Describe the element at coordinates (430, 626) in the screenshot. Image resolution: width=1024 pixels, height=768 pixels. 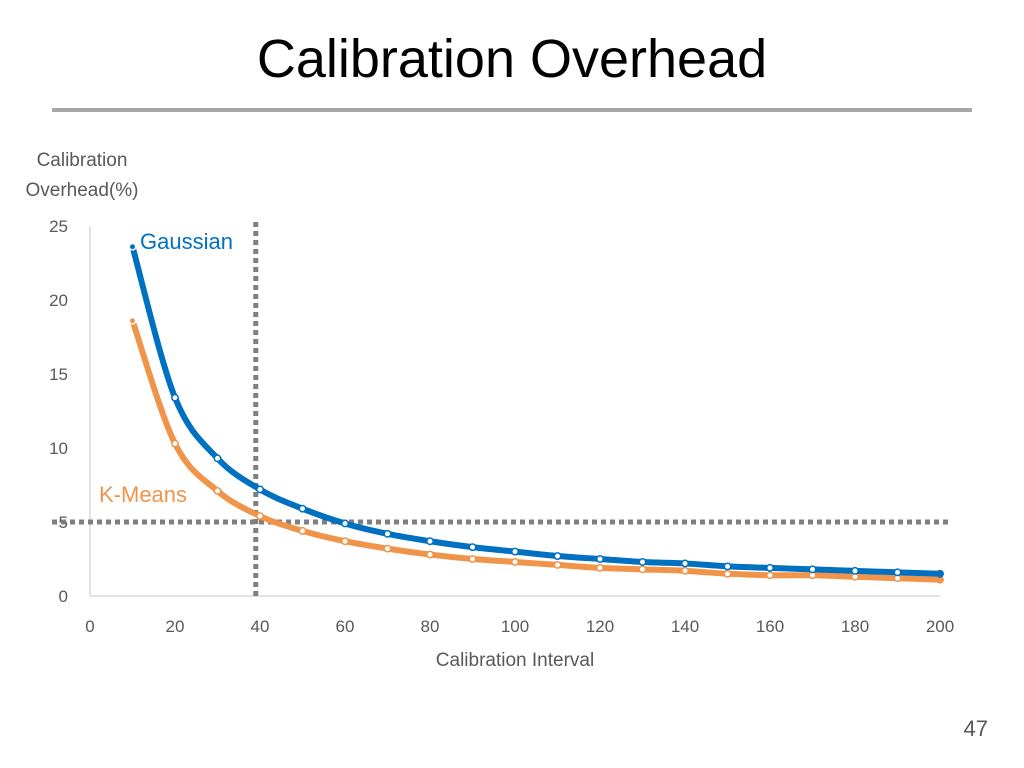
I see `x-tick-label: 80` at that location.